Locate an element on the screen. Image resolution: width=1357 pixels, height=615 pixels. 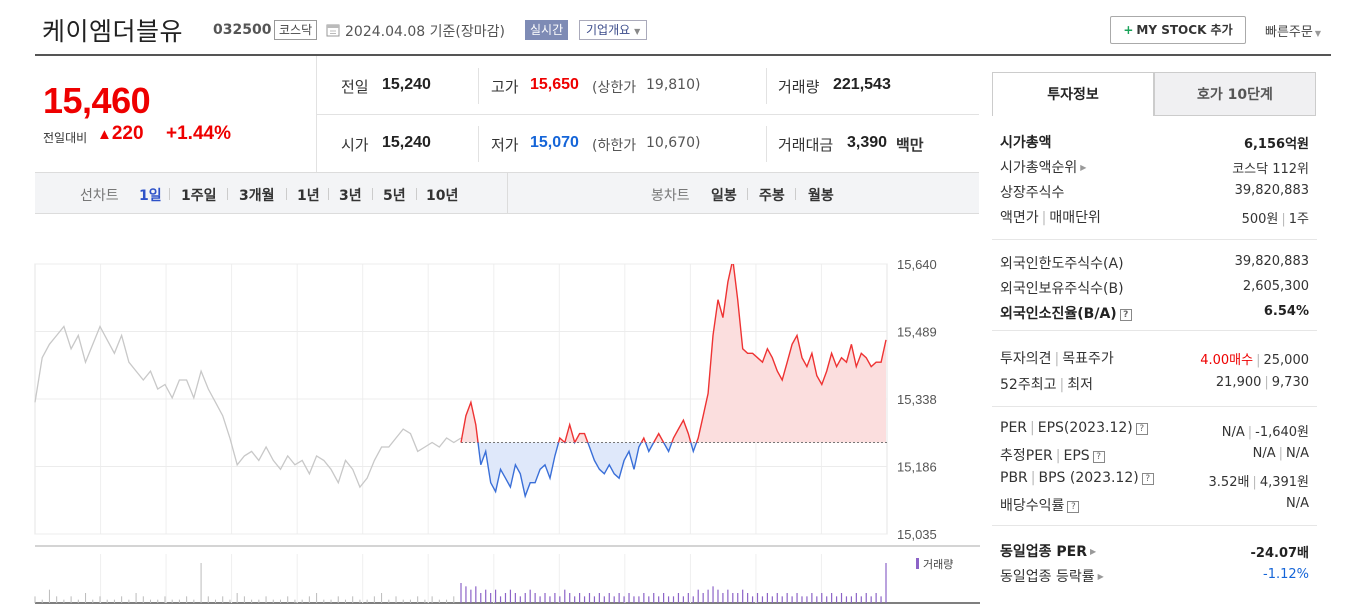
trade-amount-unit: 백만 is located at coordinates (910, 145).